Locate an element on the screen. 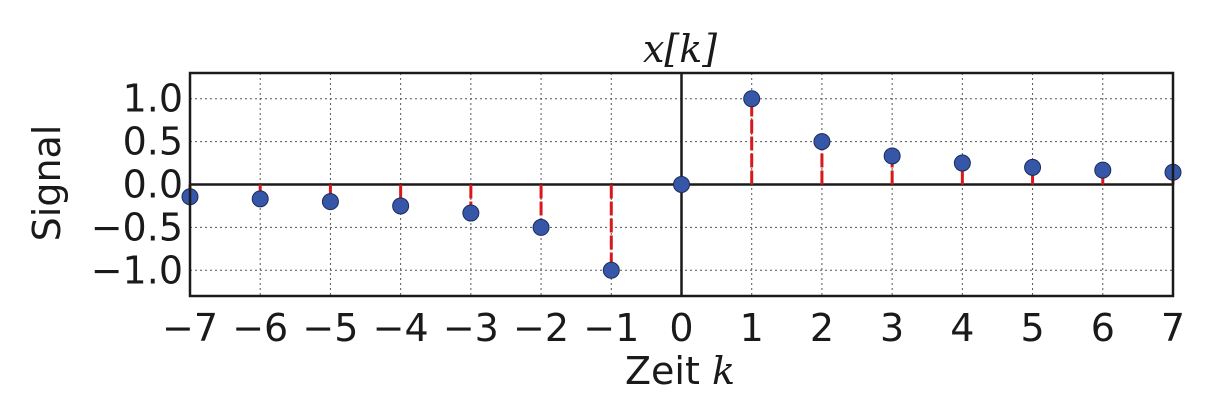 This screenshot has height=408, width=1205. y-tick-label: −1.0 is located at coordinates (137, 270).